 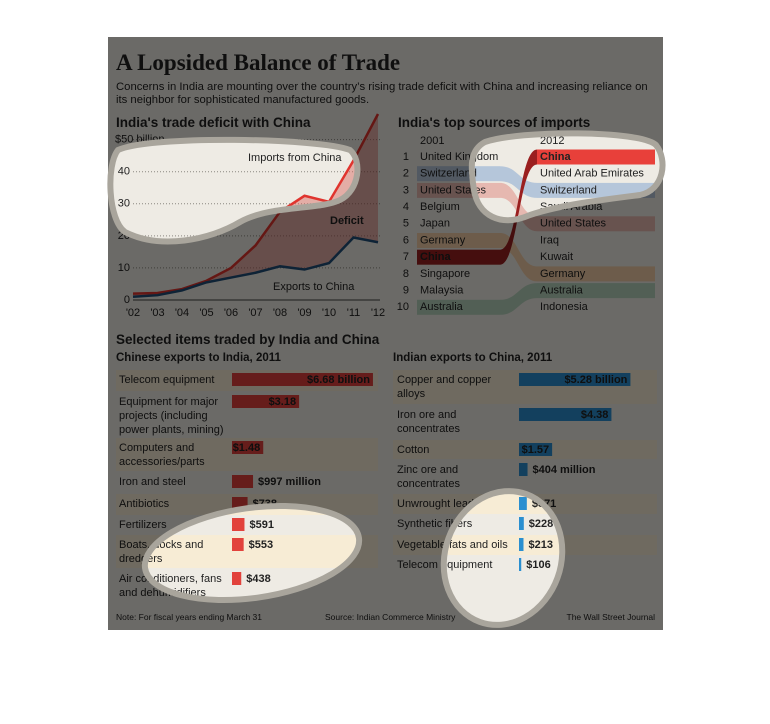 What do you see at coordinates (255, 313) in the screenshot?
I see `x-tick-label: '07` at bounding box center [255, 313].